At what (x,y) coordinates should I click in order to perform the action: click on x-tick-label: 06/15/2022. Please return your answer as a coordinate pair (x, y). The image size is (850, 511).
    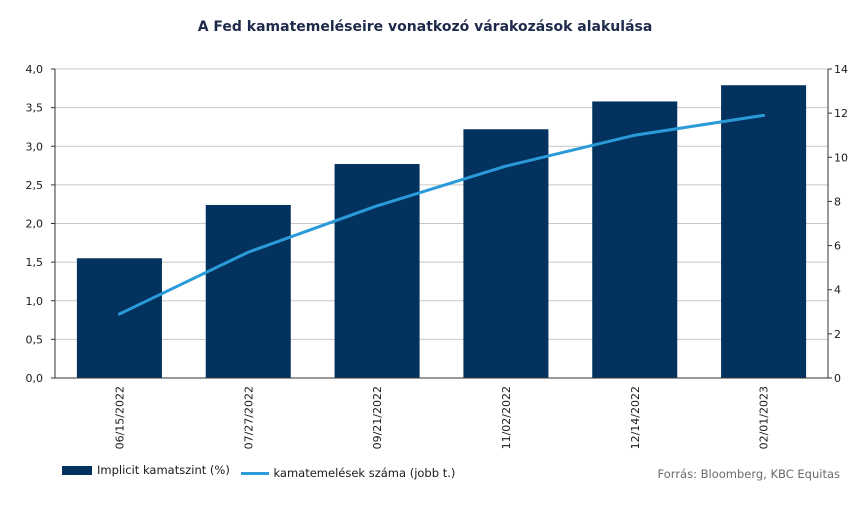
    Looking at the image, I should click on (119, 417).